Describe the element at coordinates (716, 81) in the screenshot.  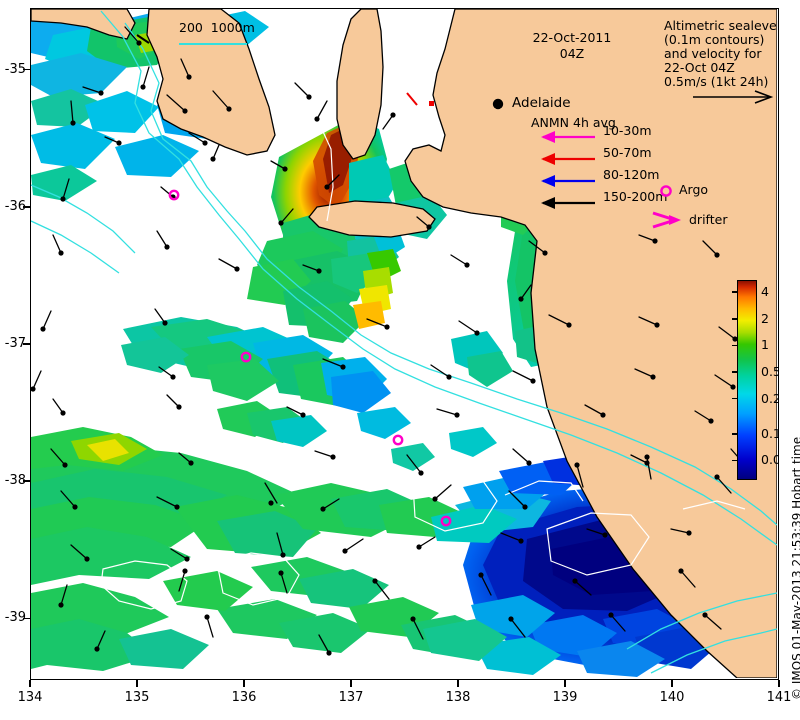
I see `altimetry-note-line-4: 0.5m/s (1kt 24h)` at that location.